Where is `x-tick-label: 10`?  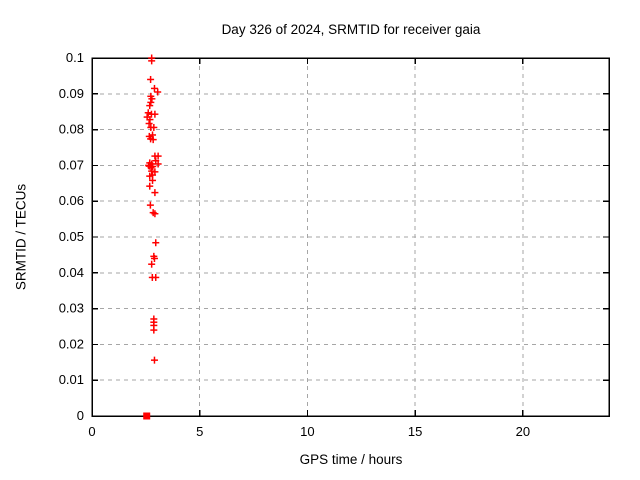
x-tick-label: 10 is located at coordinates (307, 431).